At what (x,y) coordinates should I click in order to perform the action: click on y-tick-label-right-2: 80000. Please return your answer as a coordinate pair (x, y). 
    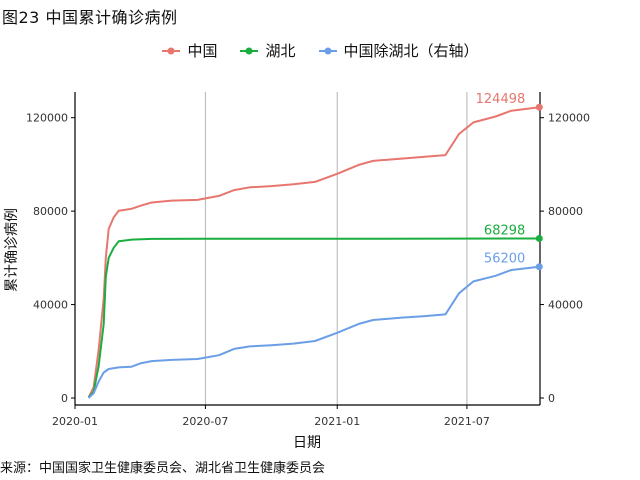
    Looking at the image, I should click on (565, 211).